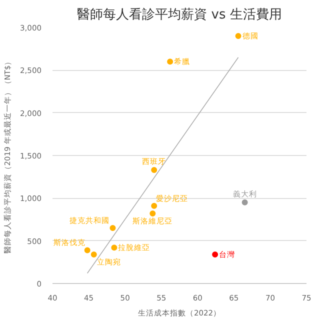 The width and height of the screenshot is (320, 320). Describe the element at coordinates (179, 15) in the screenshot. I see `chart-title: 醫師每人看診平均薪資 vs 生活費用` at that location.